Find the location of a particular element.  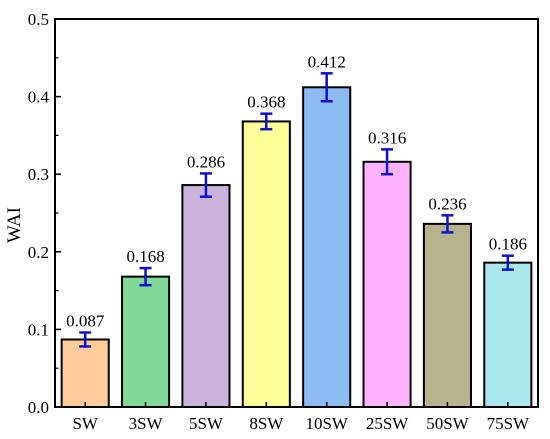

bar-8SW is located at coordinates (266, 264).